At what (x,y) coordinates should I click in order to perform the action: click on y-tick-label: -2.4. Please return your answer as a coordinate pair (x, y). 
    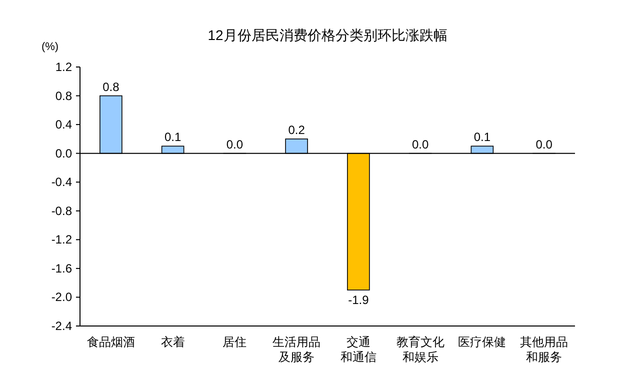
    Looking at the image, I should click on (61, 326).